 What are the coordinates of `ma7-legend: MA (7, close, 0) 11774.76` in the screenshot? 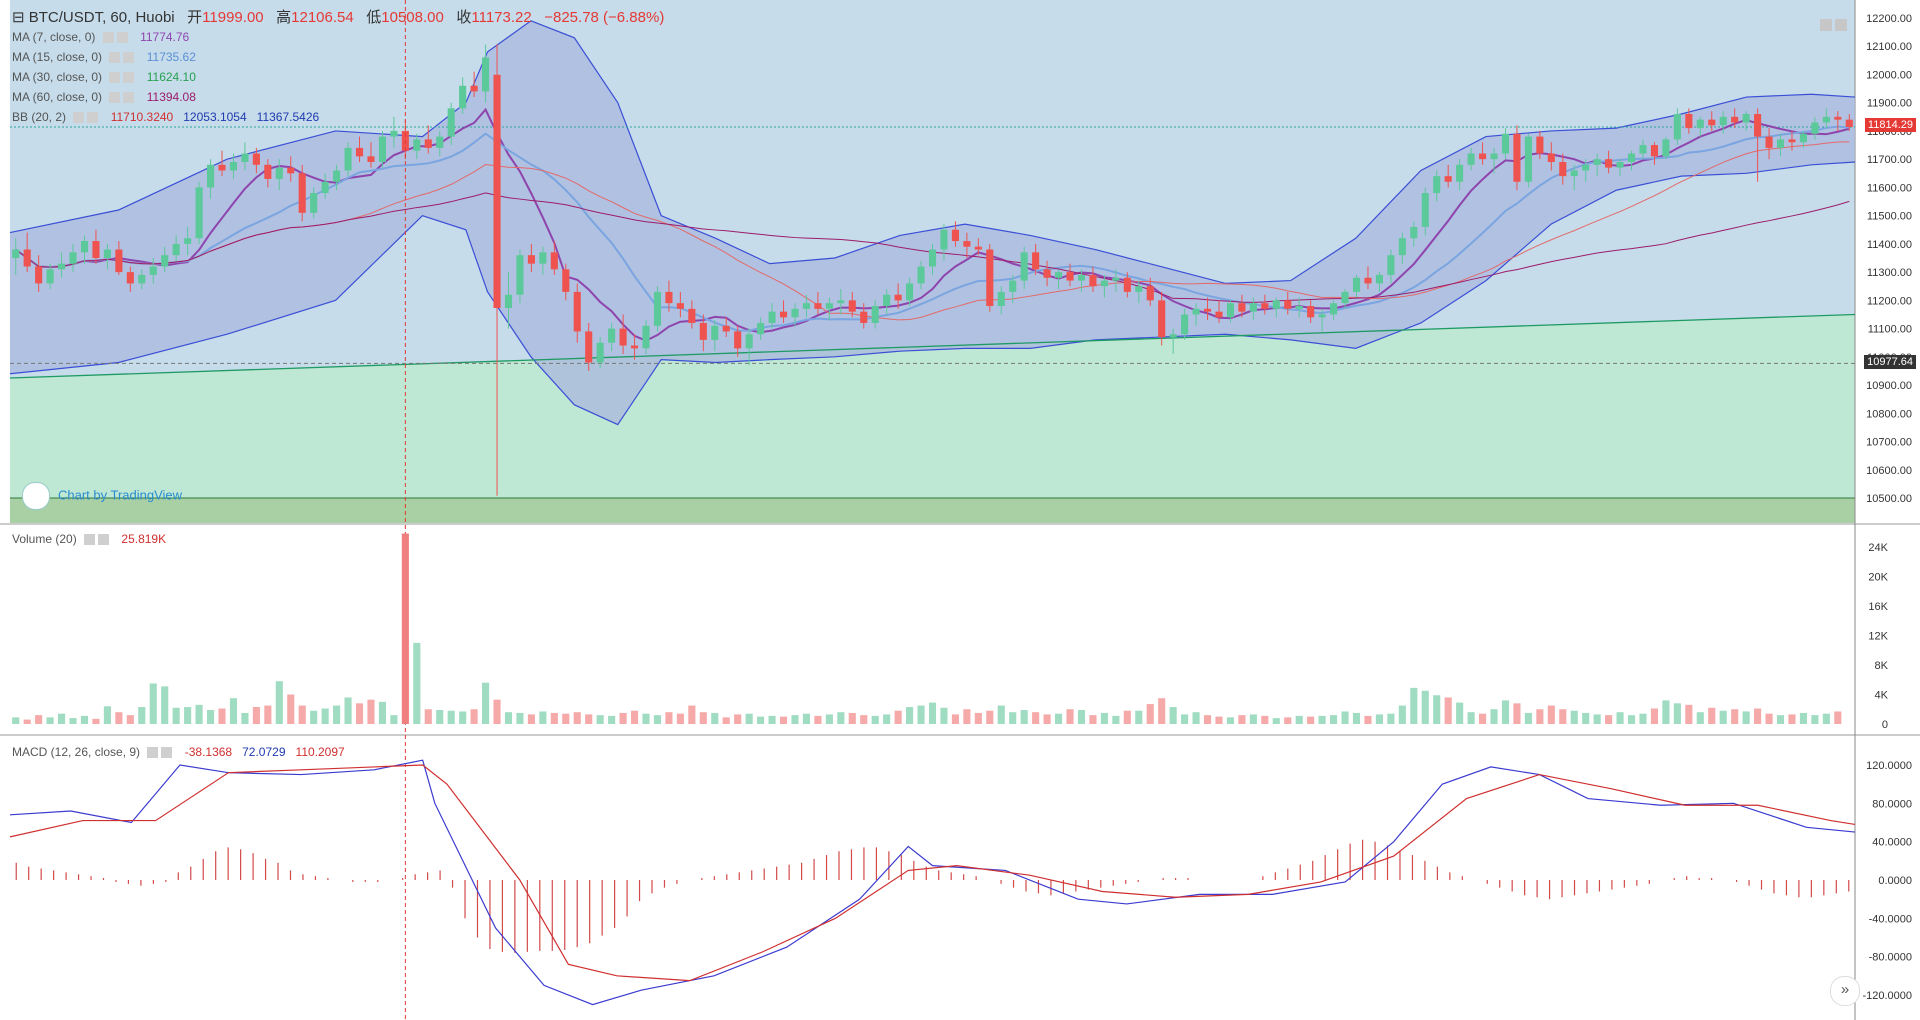 It's located at (100, 37).